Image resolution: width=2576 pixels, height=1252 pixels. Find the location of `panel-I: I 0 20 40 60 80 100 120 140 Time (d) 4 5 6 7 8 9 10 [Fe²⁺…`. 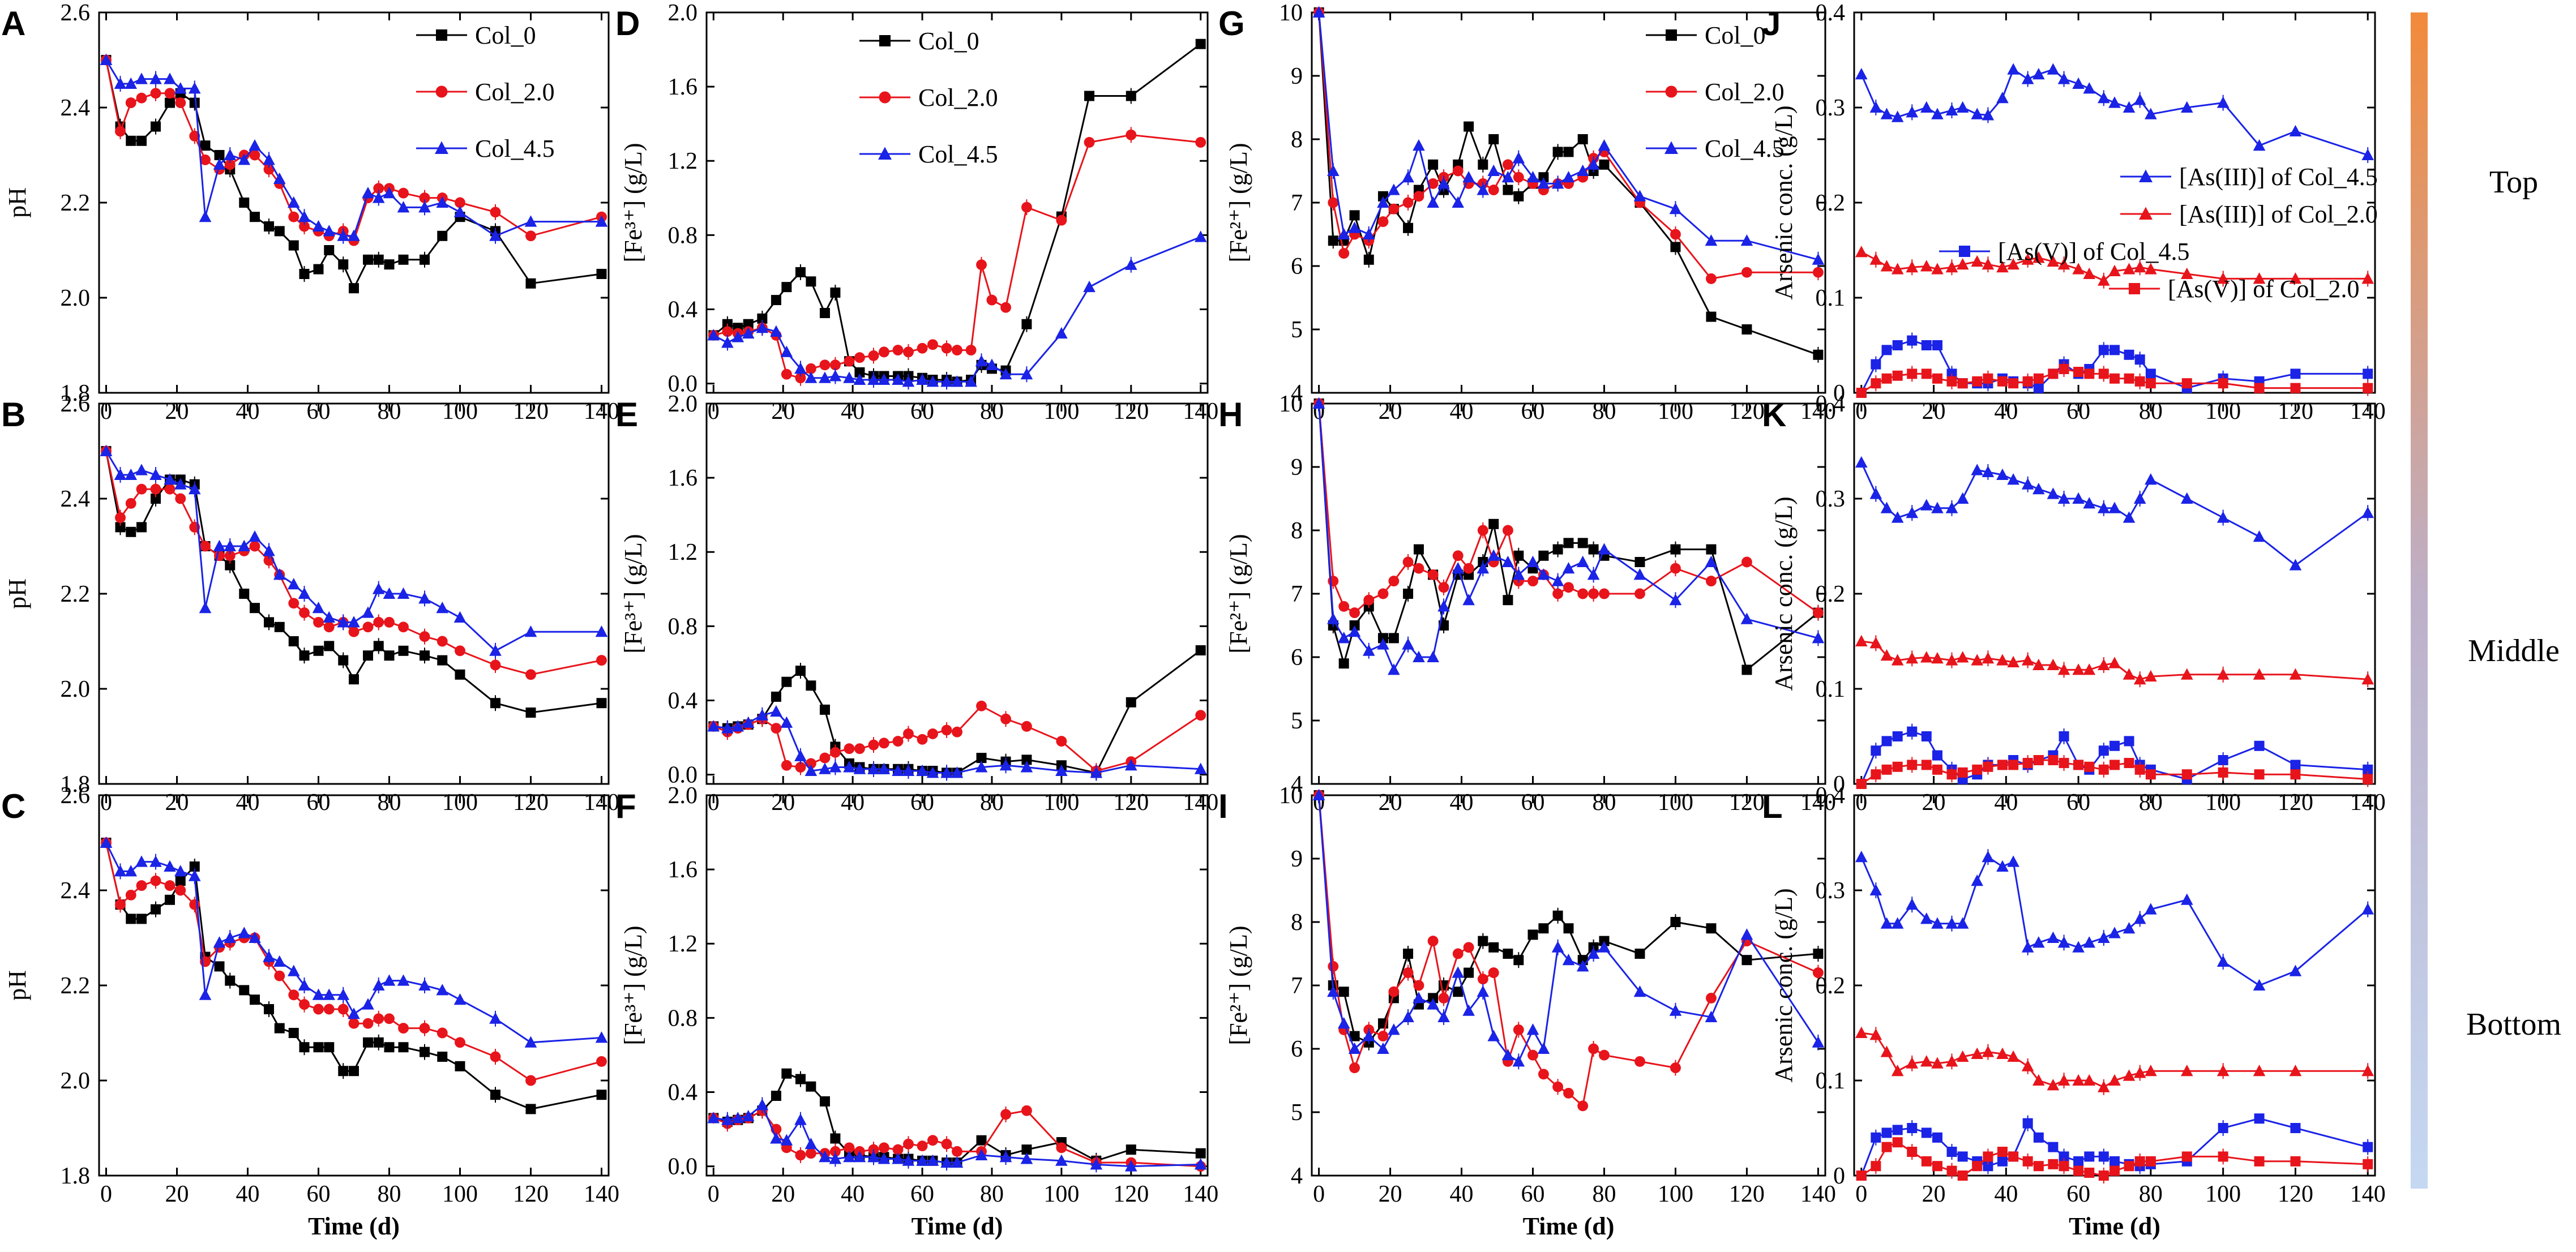

panel-I: I 0 20 40 60 80 100 120 140 Time (d) 4 5 6 7 8 9 10 [Fe²⁺… is located at coordinates (1527, 1011).